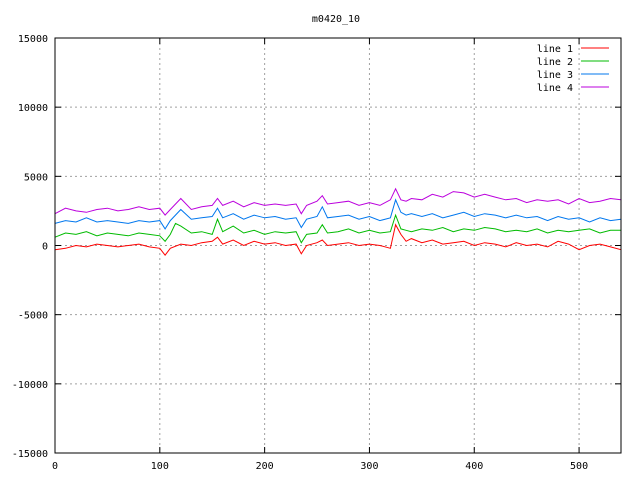 The width and height of the screenshot is (640, 480). What do you see at coordinates (160, 466) in the screenshot?
I see `x-tick-label: 100` at bounding box center [160, 466].